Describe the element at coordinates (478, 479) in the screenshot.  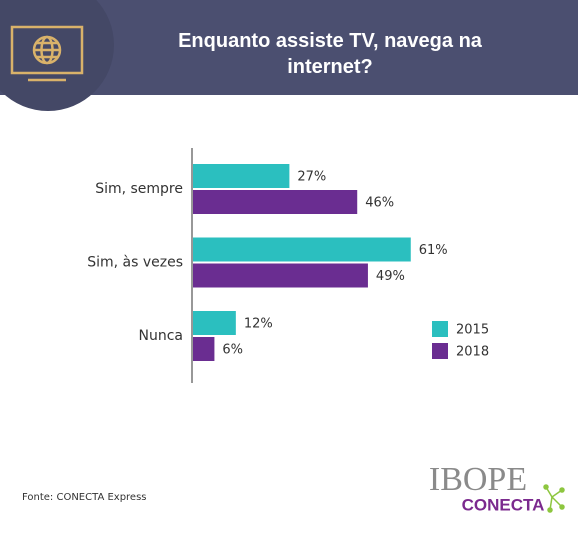
I see `logo-top: IBOPE` at that location.